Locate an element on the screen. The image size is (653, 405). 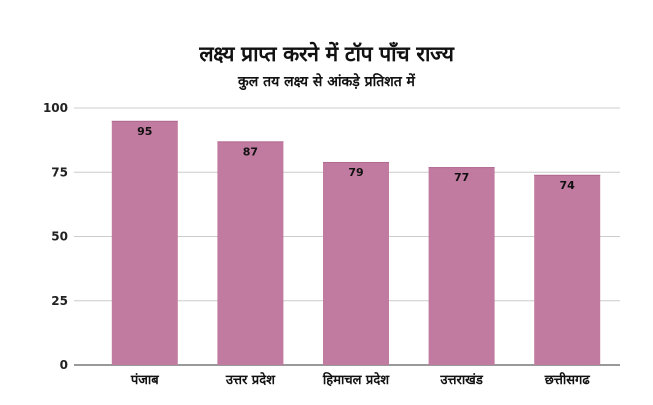
category-label: हिमाचल प्रदेश is located at coordinates (356, 380).